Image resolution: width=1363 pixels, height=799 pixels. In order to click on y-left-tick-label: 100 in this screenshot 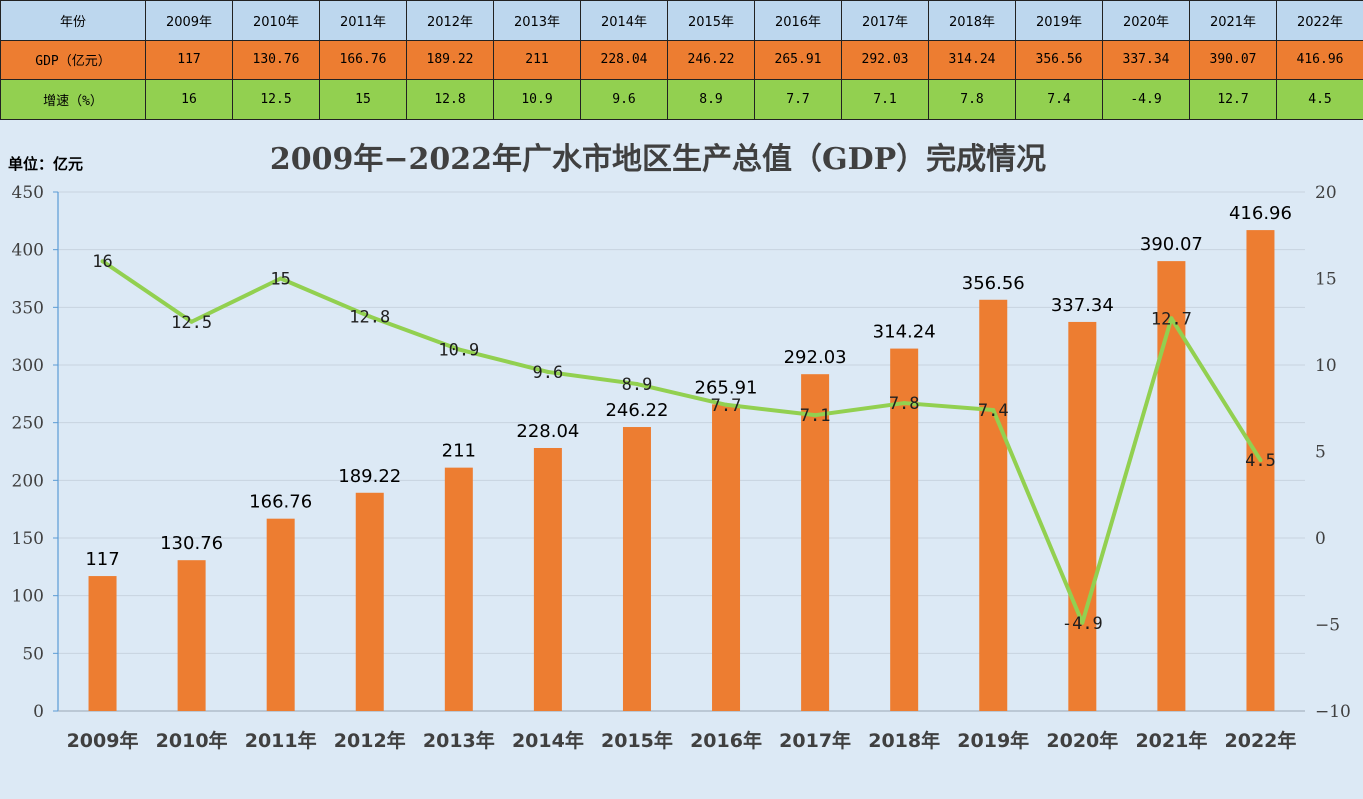, I will do `click(28, 597)`.